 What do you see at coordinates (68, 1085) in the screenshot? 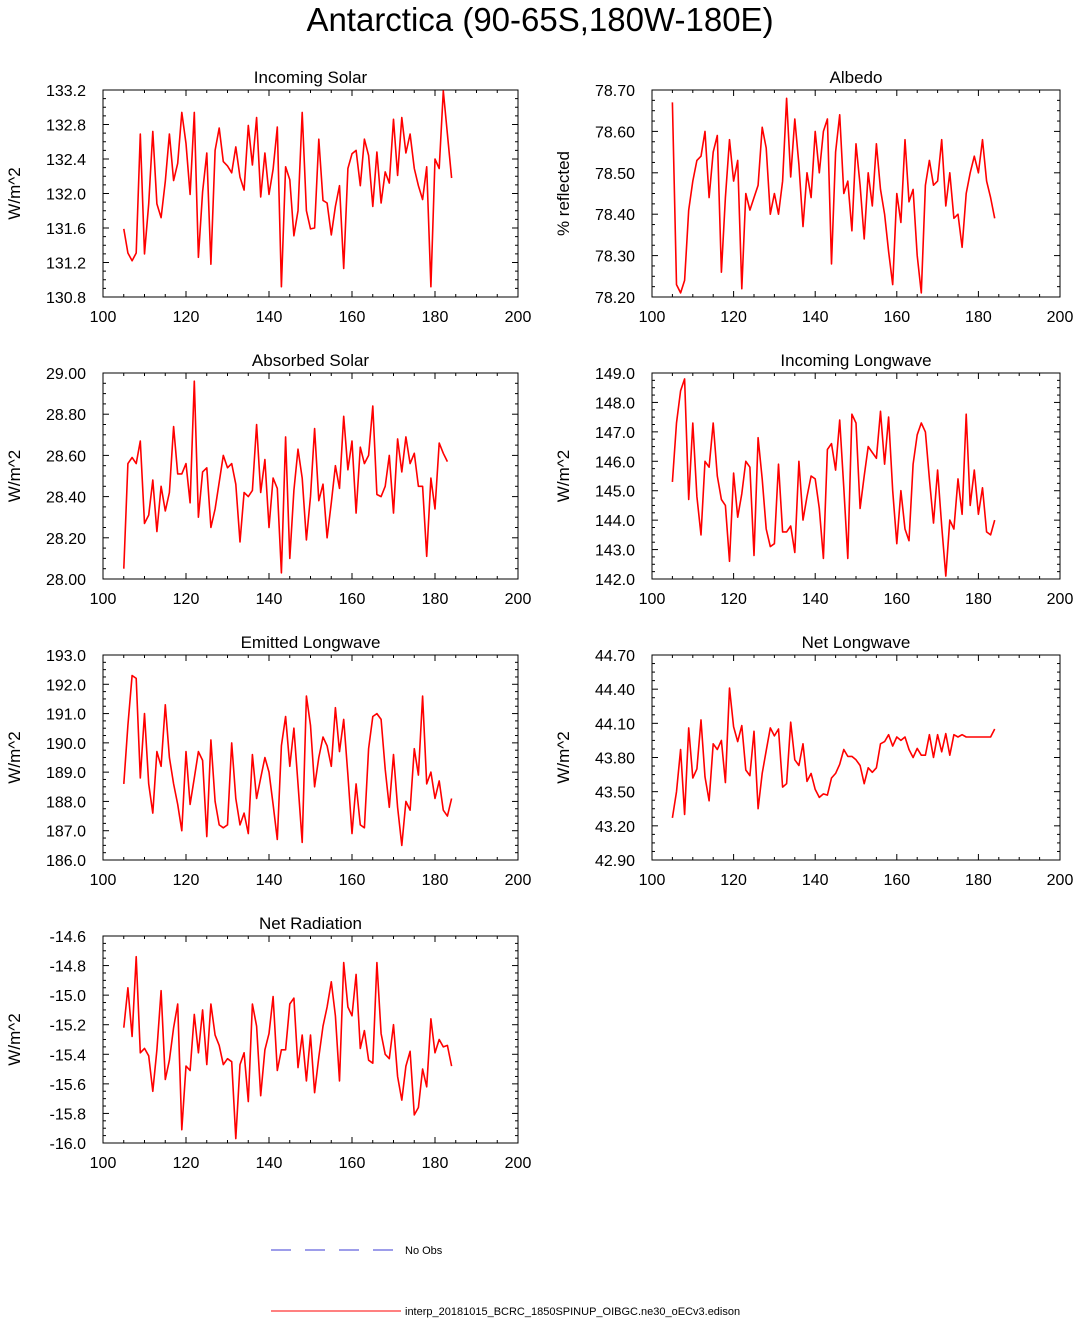
I see `y-tick-label: -15.6` at bounding box center [68, 1085].